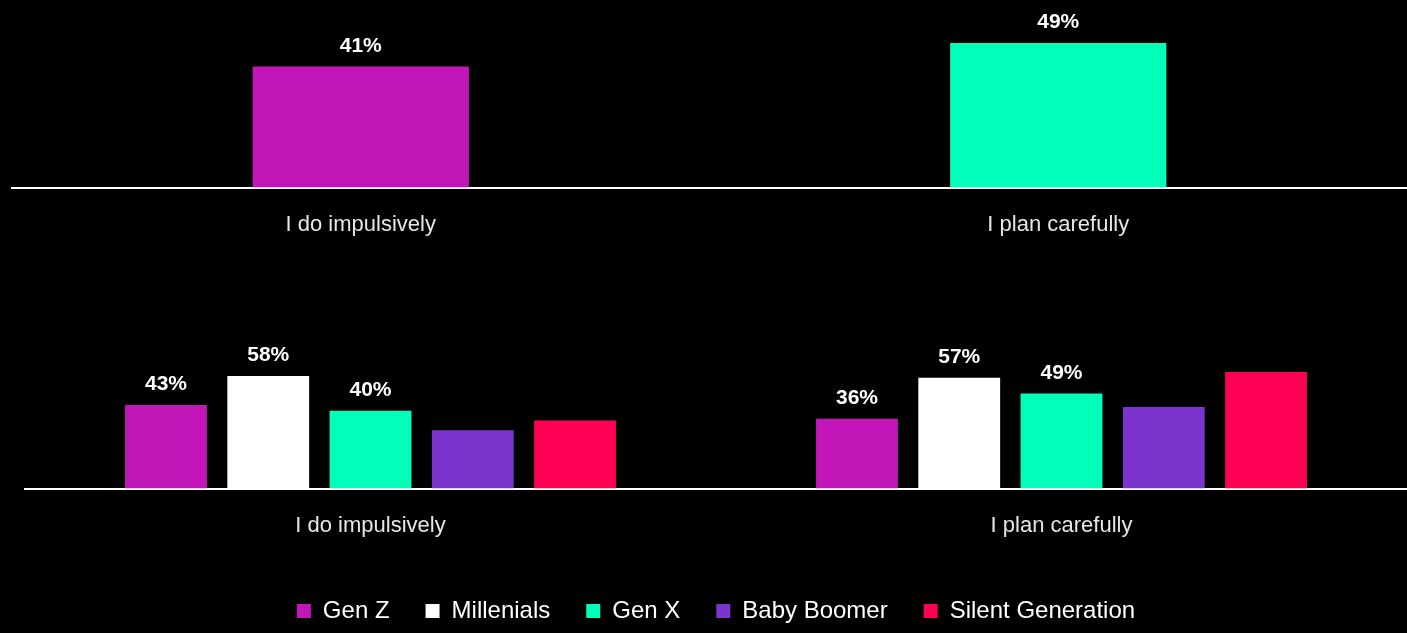  I want to click on data-label: 36%, so click(857, 396).